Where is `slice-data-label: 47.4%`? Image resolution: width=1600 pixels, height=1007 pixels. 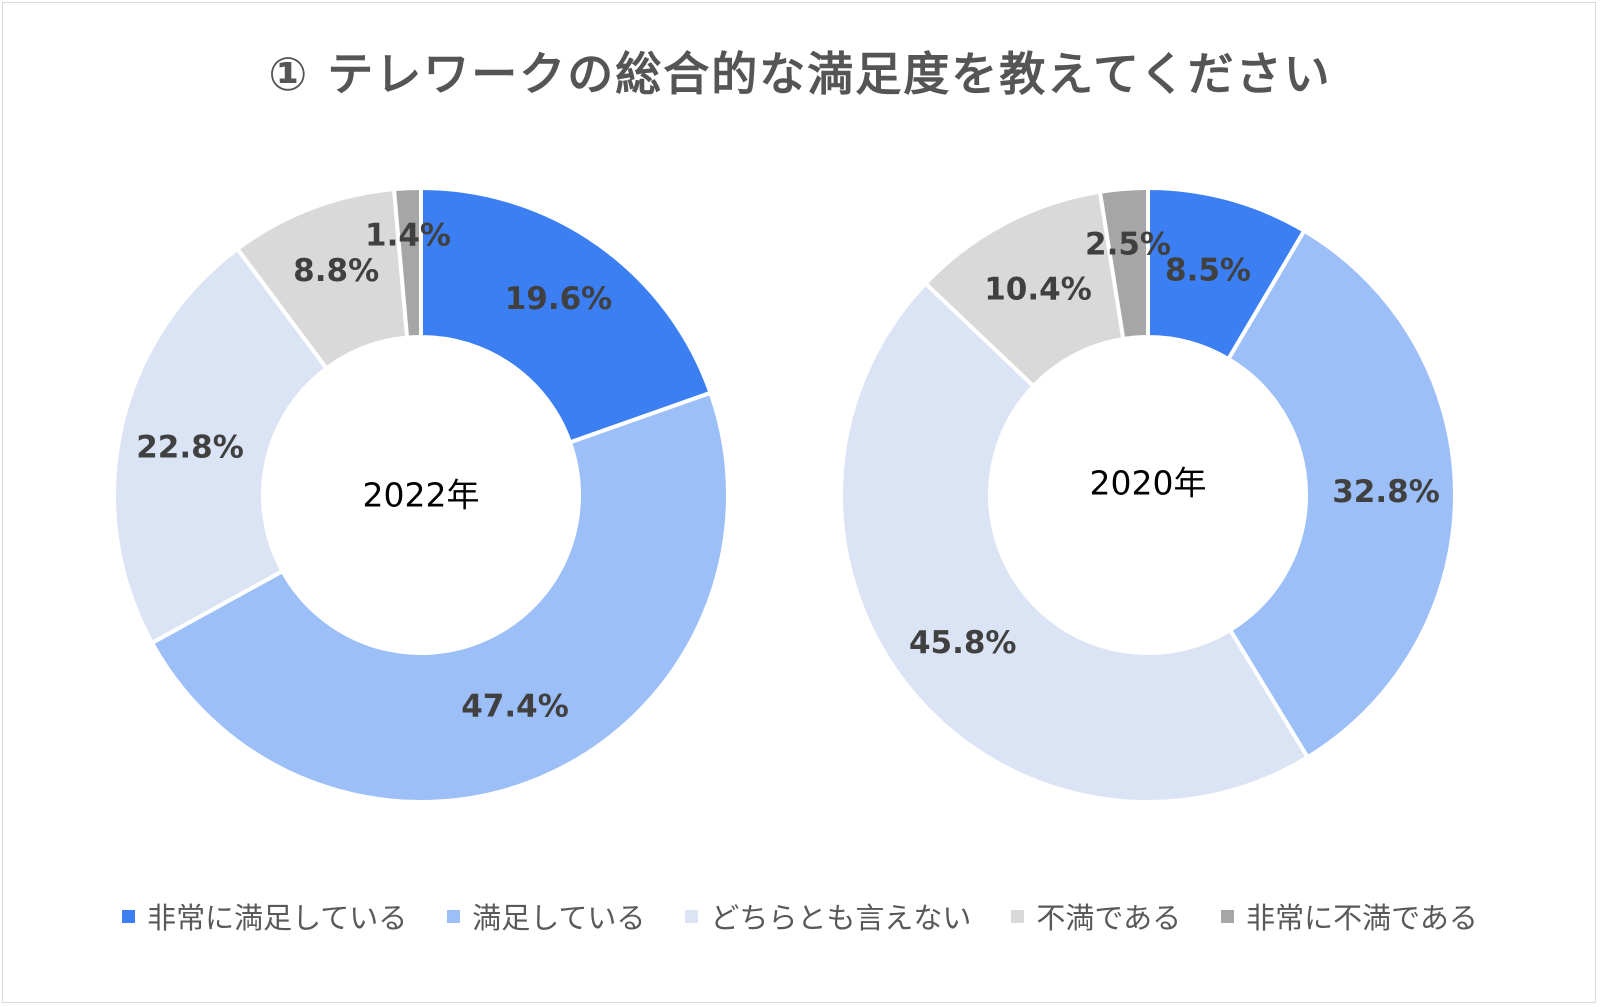 slice-data-label: 47.4% is located at coordinates (515, 707).